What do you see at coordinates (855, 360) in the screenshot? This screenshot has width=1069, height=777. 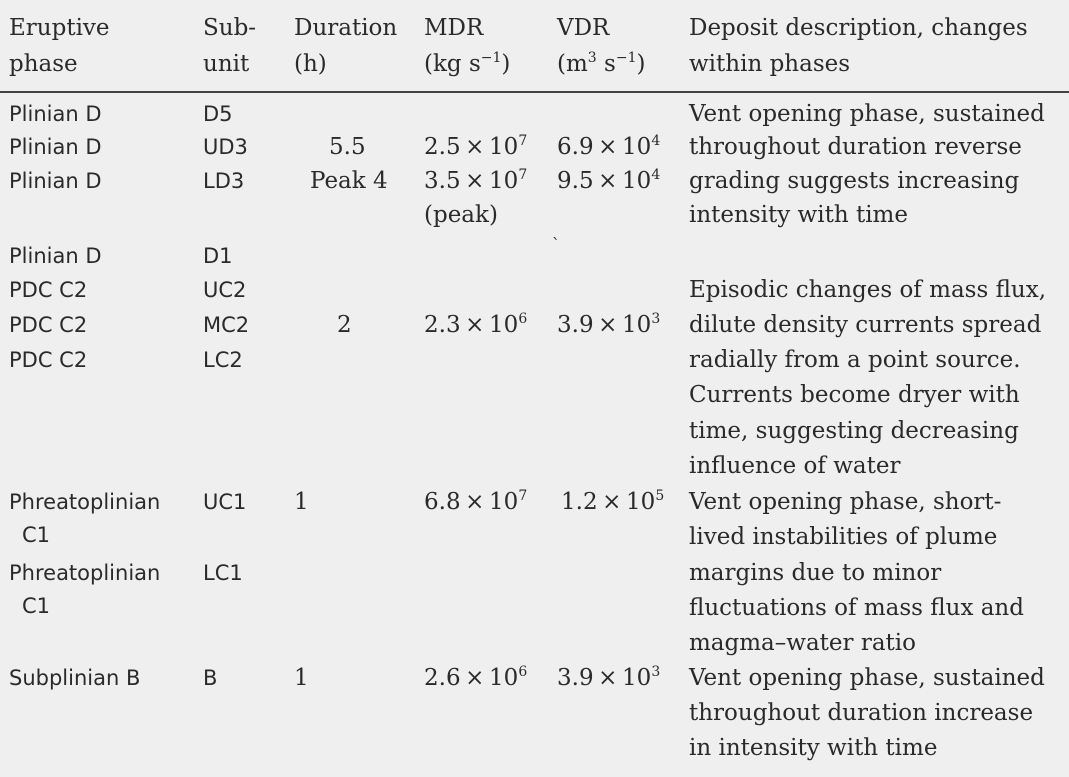 I see `description-line: radially from a point source.` at bounding box center [855, 360].